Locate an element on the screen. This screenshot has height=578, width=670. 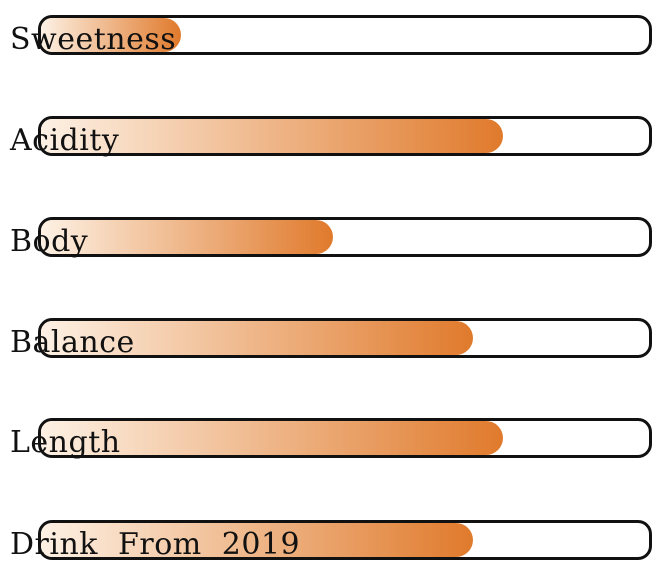
bar-label: Sweetness is located at coordinates (93, 39).